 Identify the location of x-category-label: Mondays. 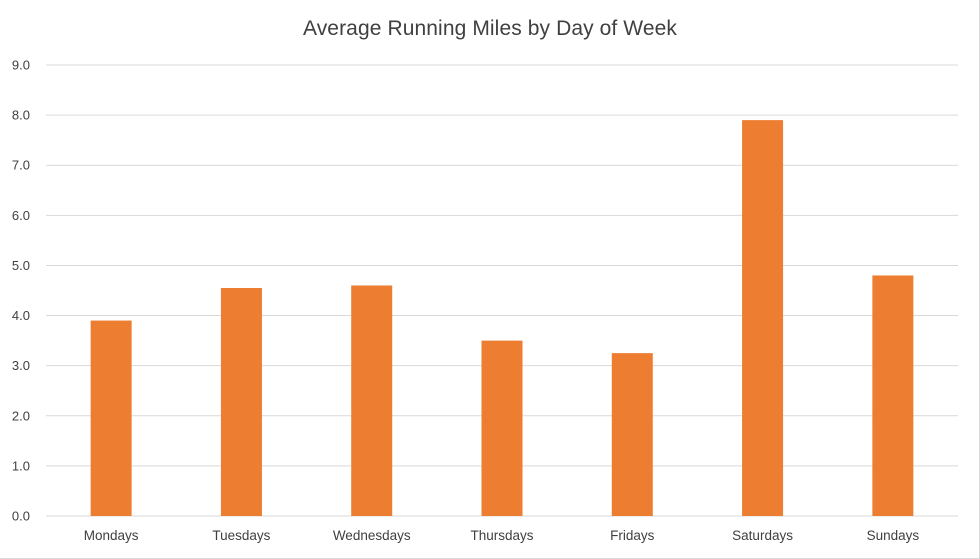
(111, 535).